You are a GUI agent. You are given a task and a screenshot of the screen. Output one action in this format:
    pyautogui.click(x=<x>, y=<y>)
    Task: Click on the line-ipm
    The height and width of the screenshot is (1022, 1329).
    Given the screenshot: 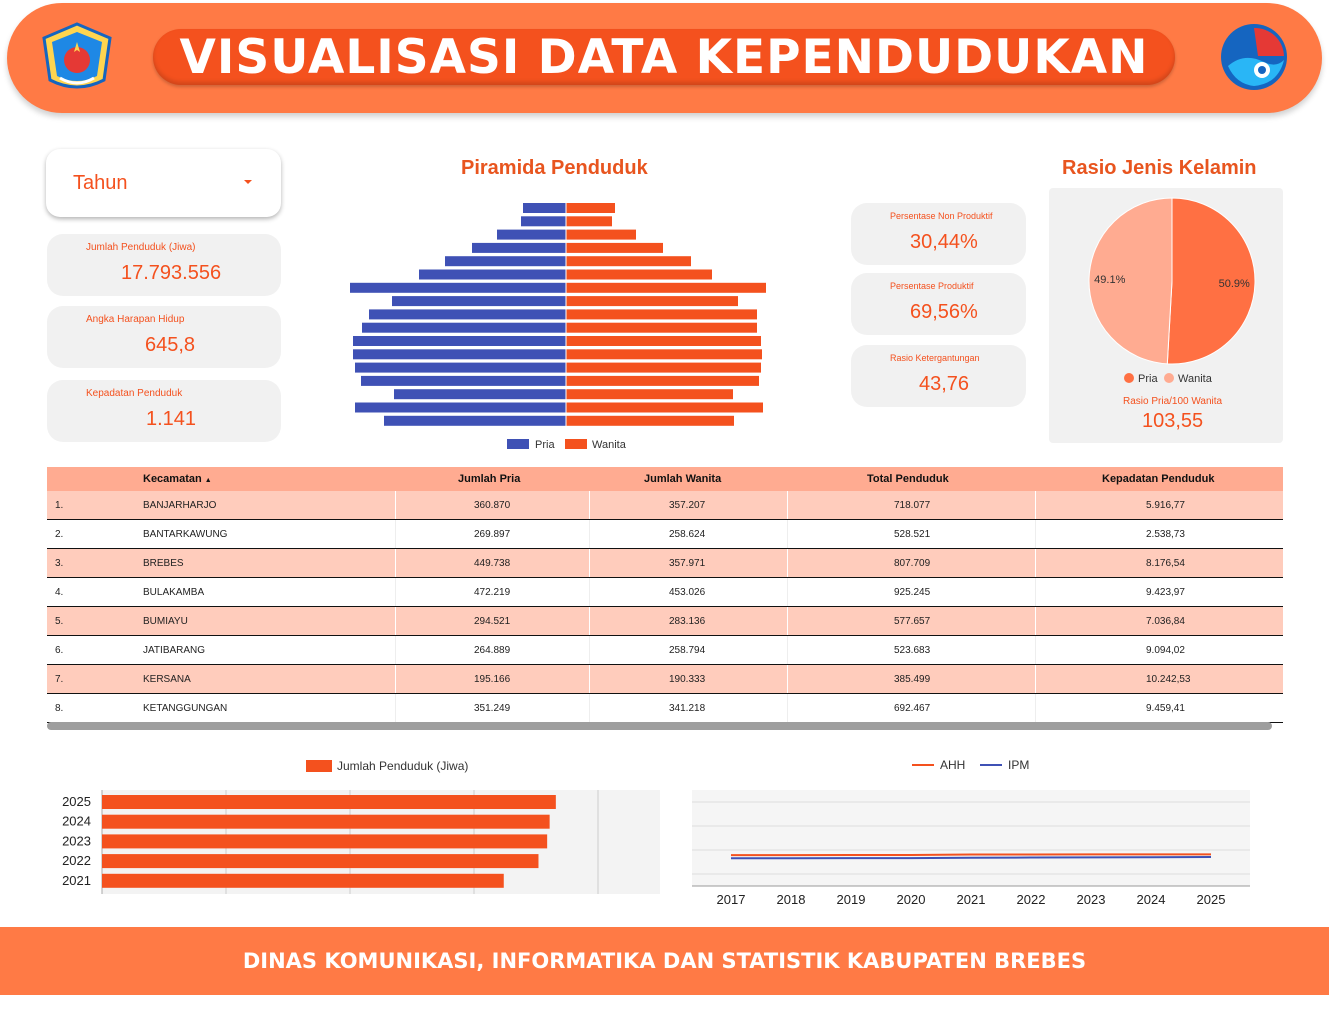 What is the action you would take?
    pyautogui.click(x=971, y=858)
    